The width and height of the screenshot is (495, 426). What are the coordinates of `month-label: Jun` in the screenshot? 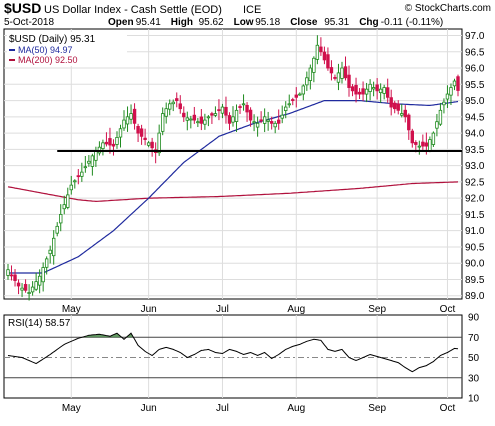 It's located at (149, 309).